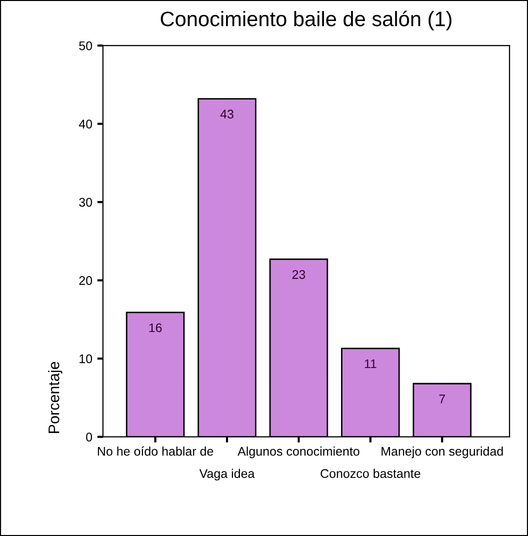 This screenshot has height=536, width=528. I want to click on x-tick-label: Manejo con seguridad, so click(442, 452).